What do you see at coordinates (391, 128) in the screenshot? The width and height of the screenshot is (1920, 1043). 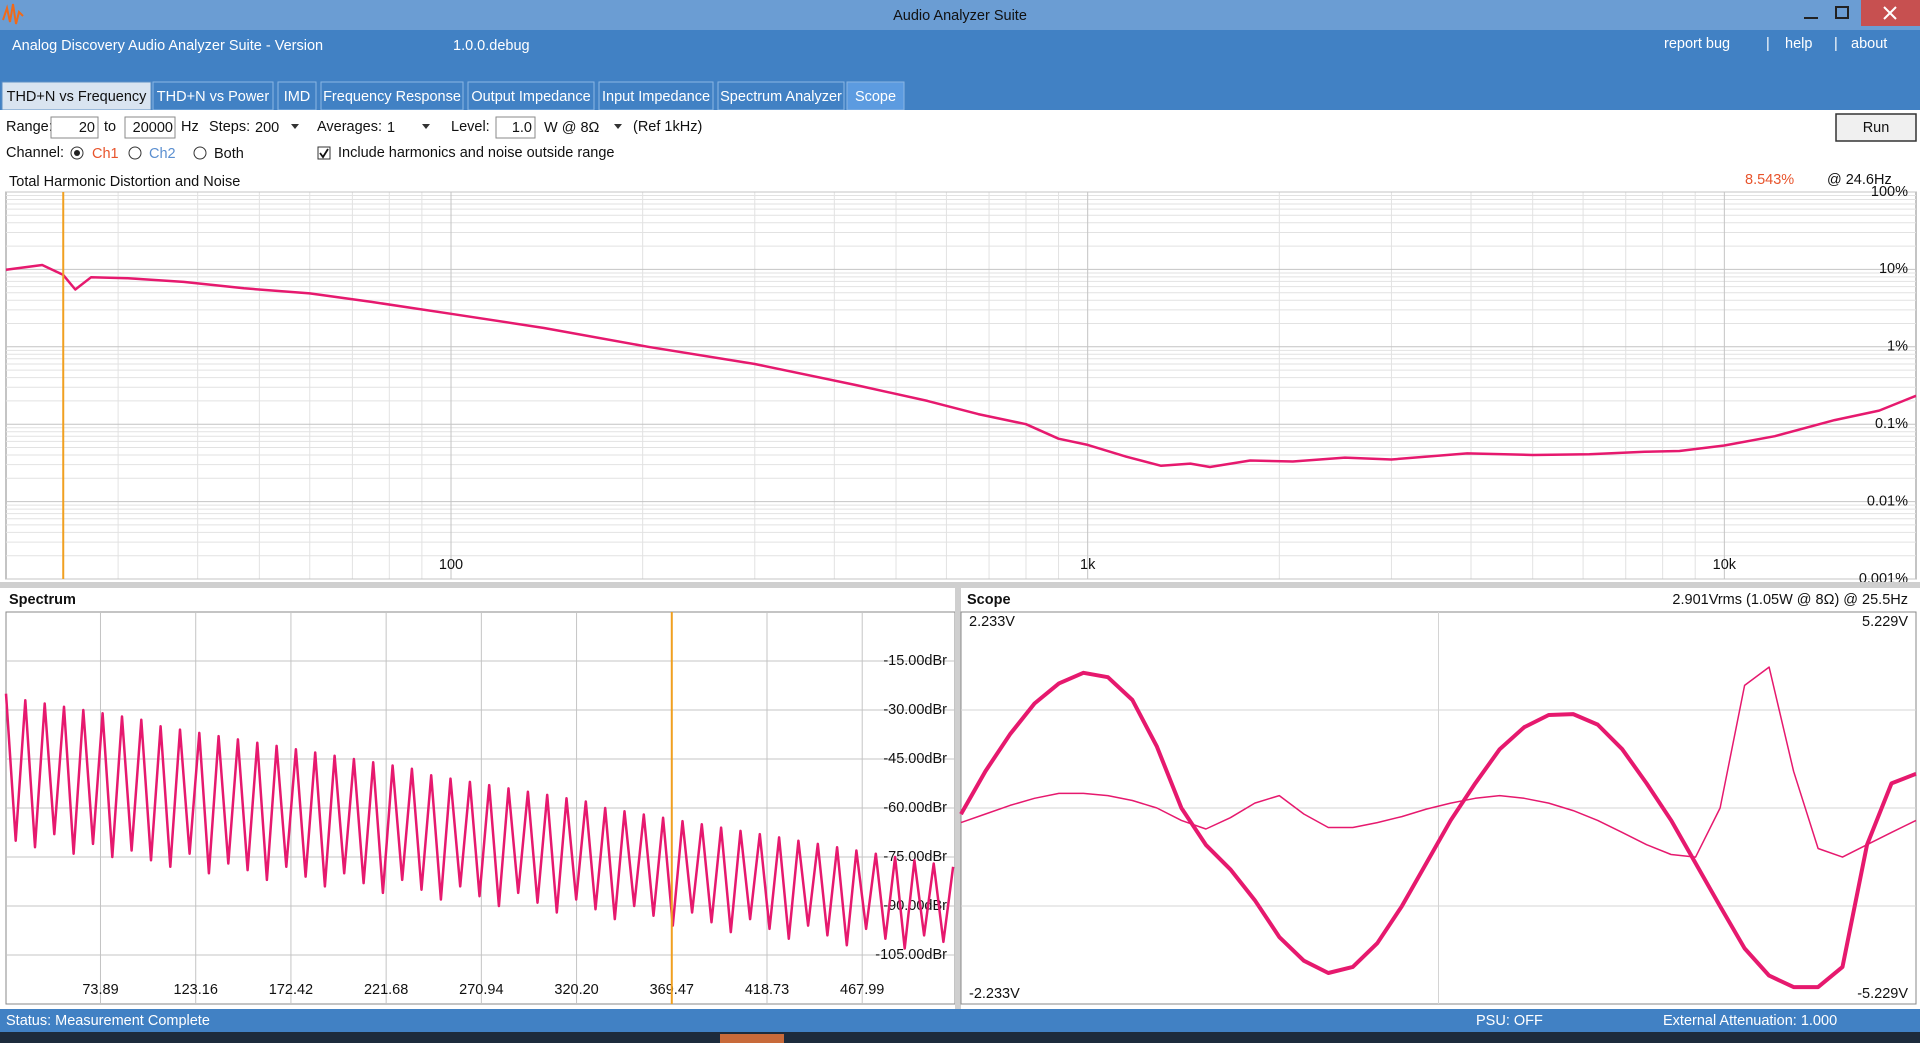 I see `averages-value: 1` at bounding box center [391, 128].